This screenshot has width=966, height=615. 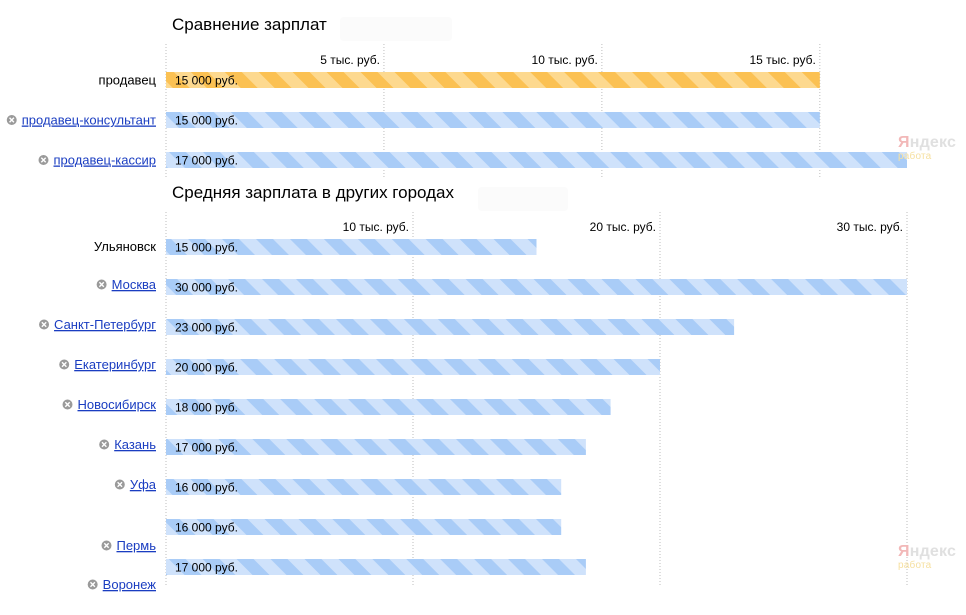 What do you see at coordinates (249, 24) in the screenshot?
I see `chart-title-salary-comparison: Сравнение зарплат` at bounding box center [249, 24].